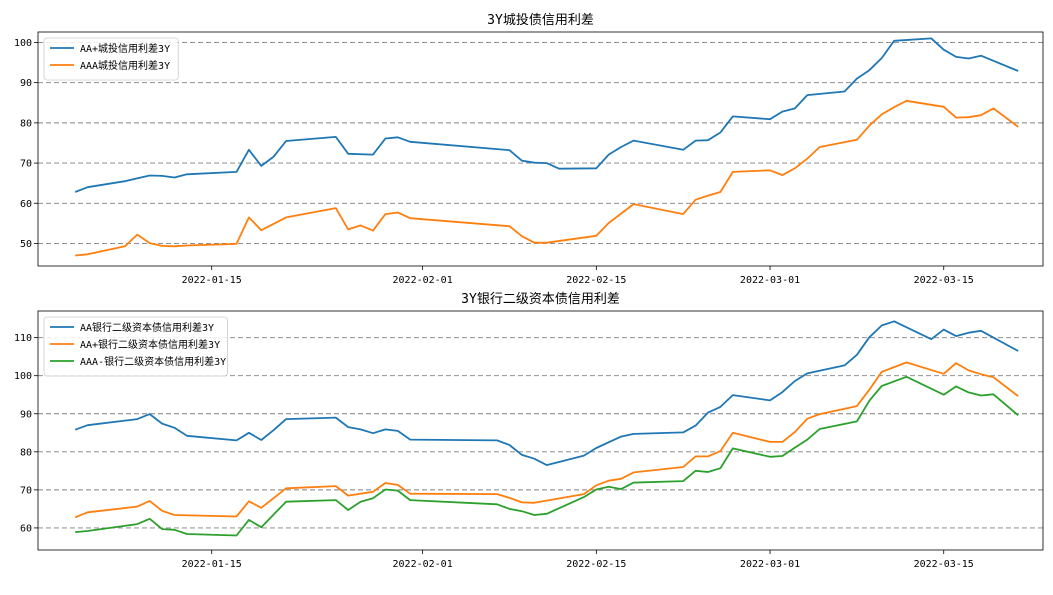 This screenshot has height=595, width=1053. What do you see at coordinates (26, 244) in the screenshot?
I see `y-tick-label: 50` at bounding box center [26, 244].